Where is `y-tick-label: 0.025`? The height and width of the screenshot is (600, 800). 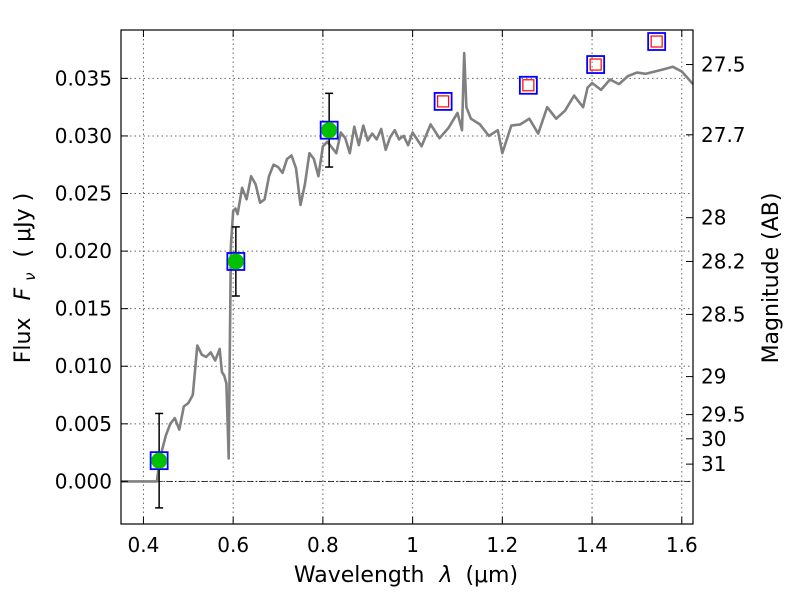 y-tick-label: 0.025 is located at coordinates (83, 194).